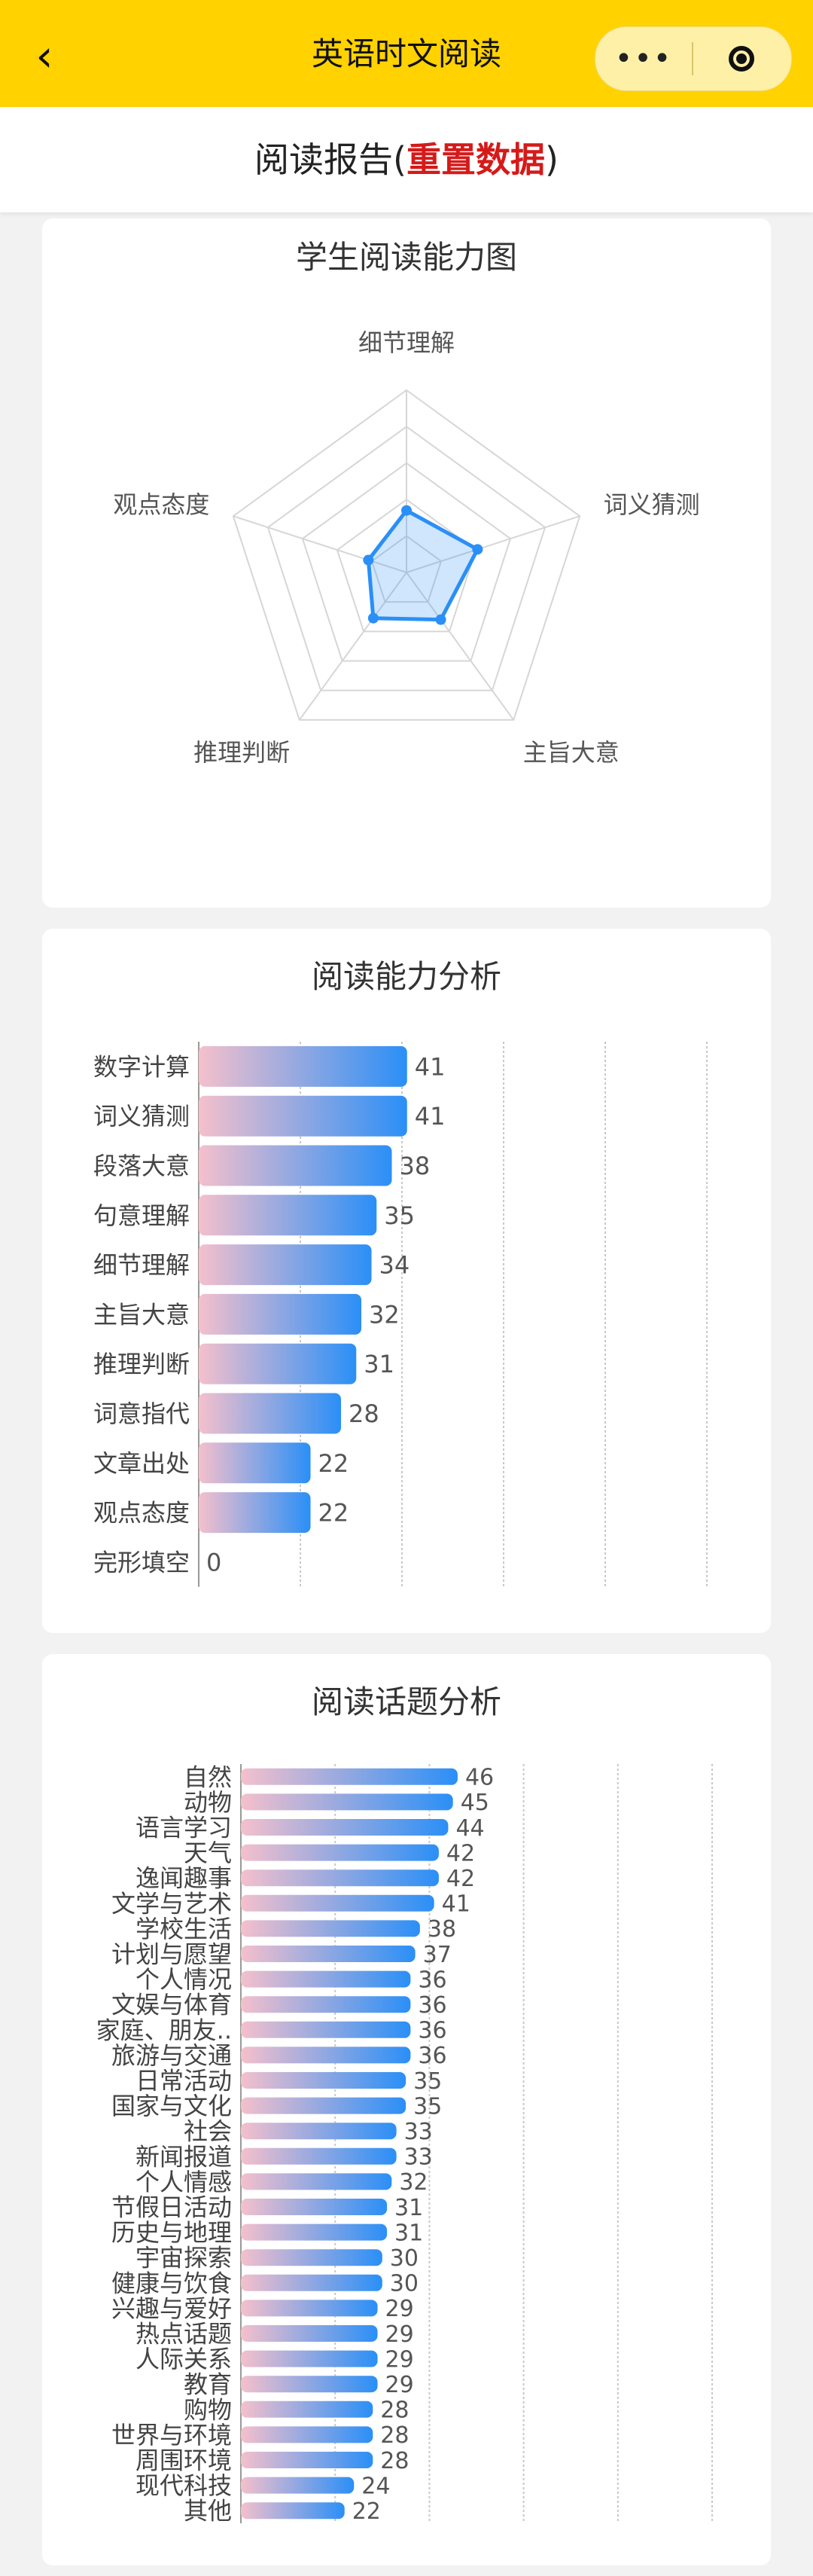  What do you see at coordinates (404, 2259) in the screenshot?
I see `bar-value-label: 30` at bounding box center [404, 2259].